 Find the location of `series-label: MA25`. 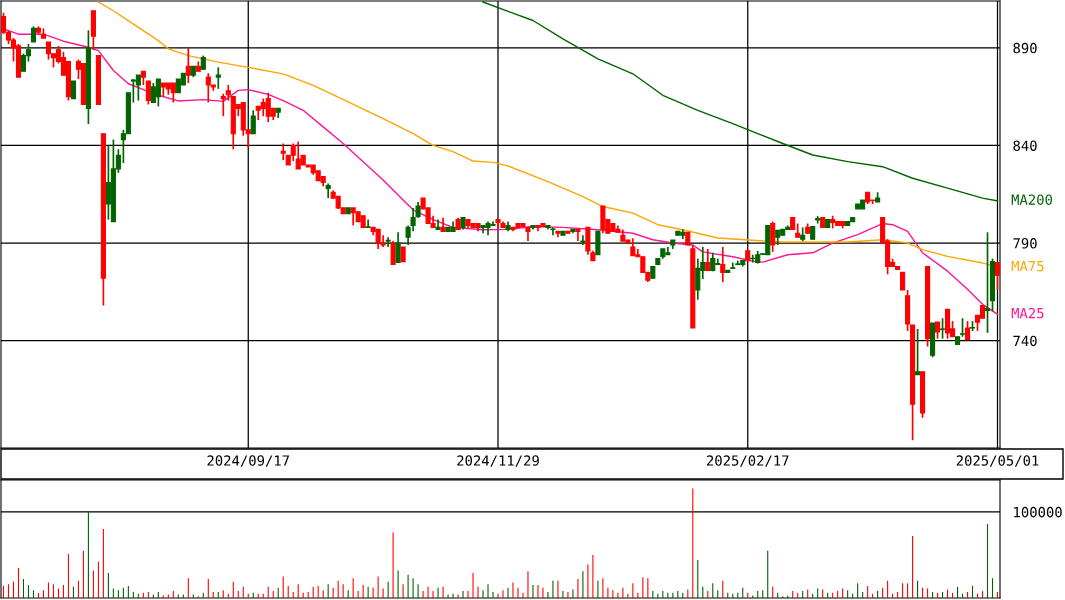

series-label: MA25 is located at coordinates (1027, 313).